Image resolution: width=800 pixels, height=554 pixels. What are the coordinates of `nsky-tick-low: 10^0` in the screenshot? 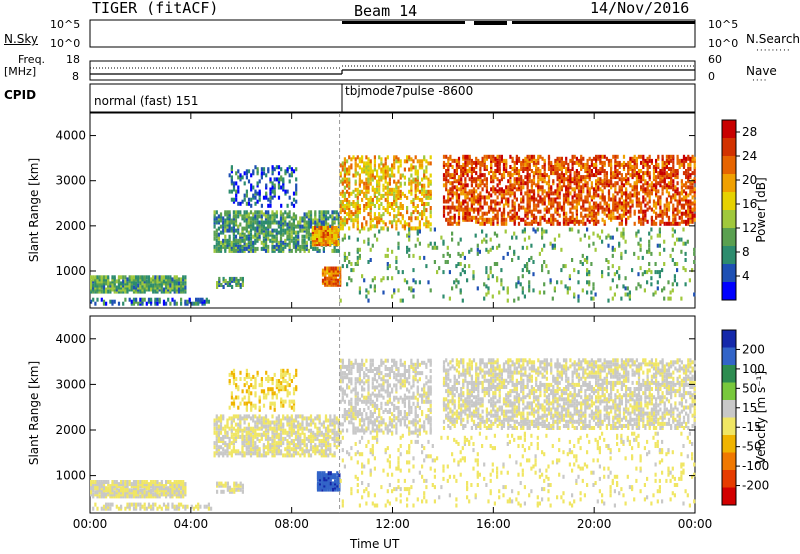 It's located at (65, 43).